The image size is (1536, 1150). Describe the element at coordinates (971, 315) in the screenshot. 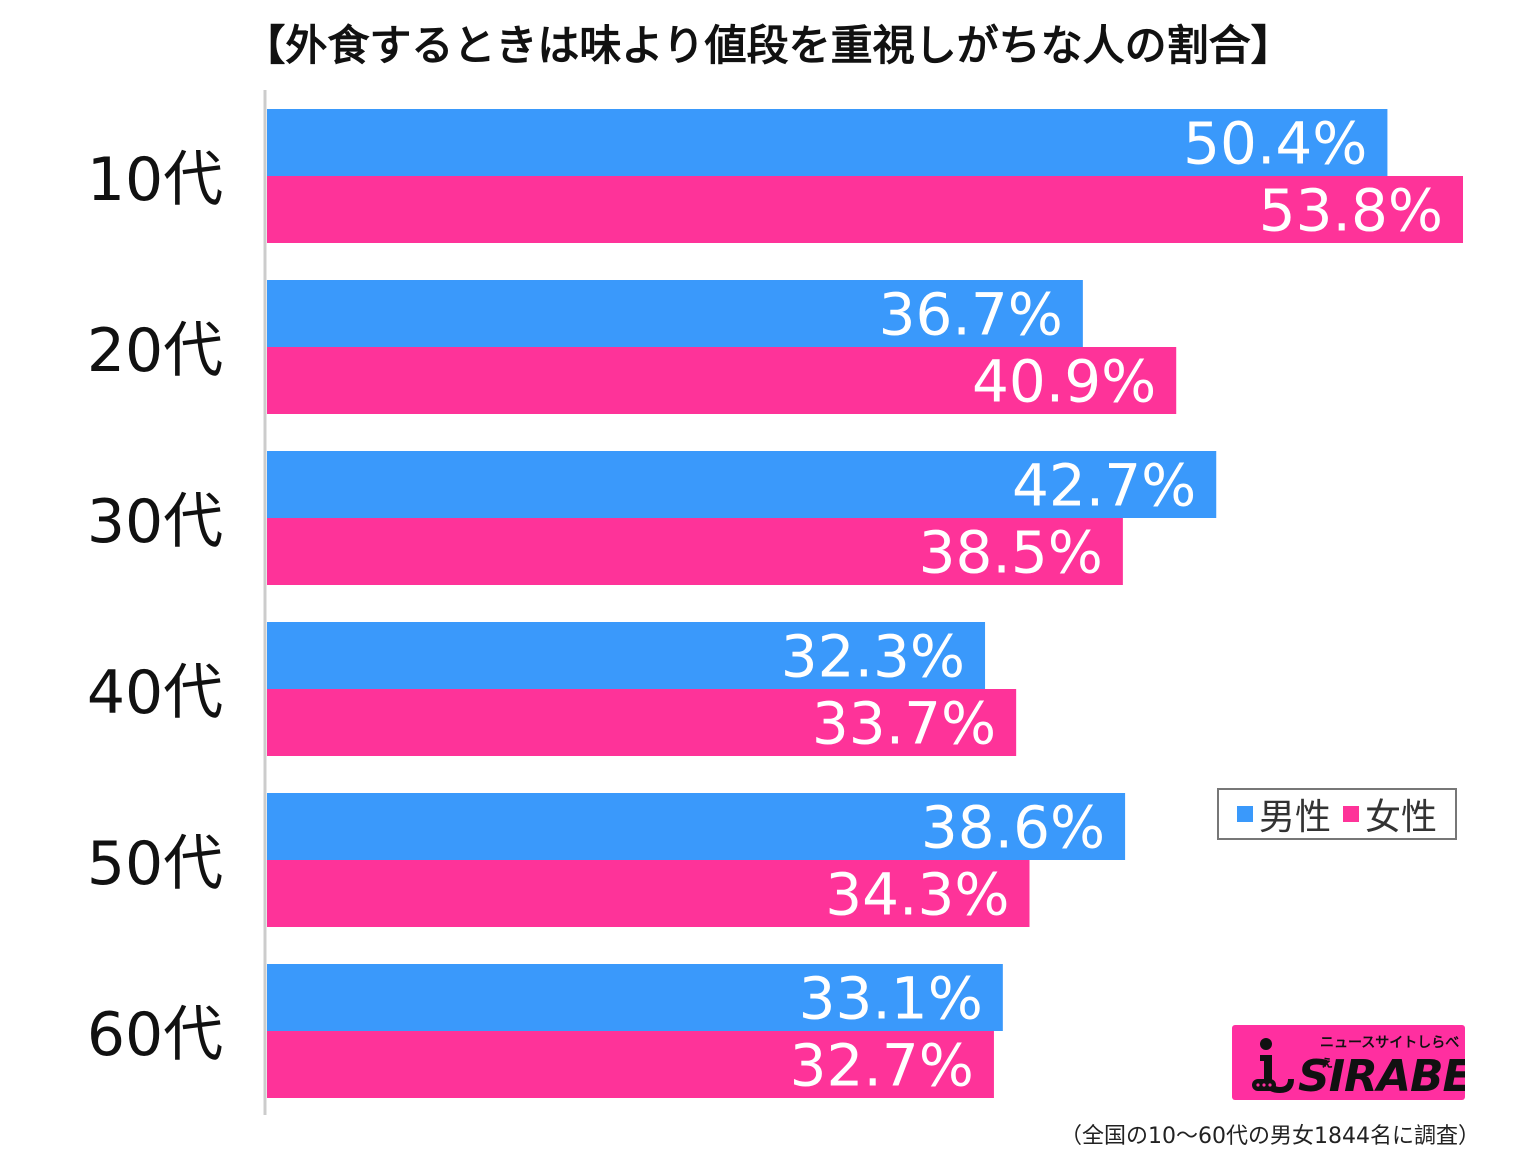

I see `data-label-male: 36.7%` at that location.